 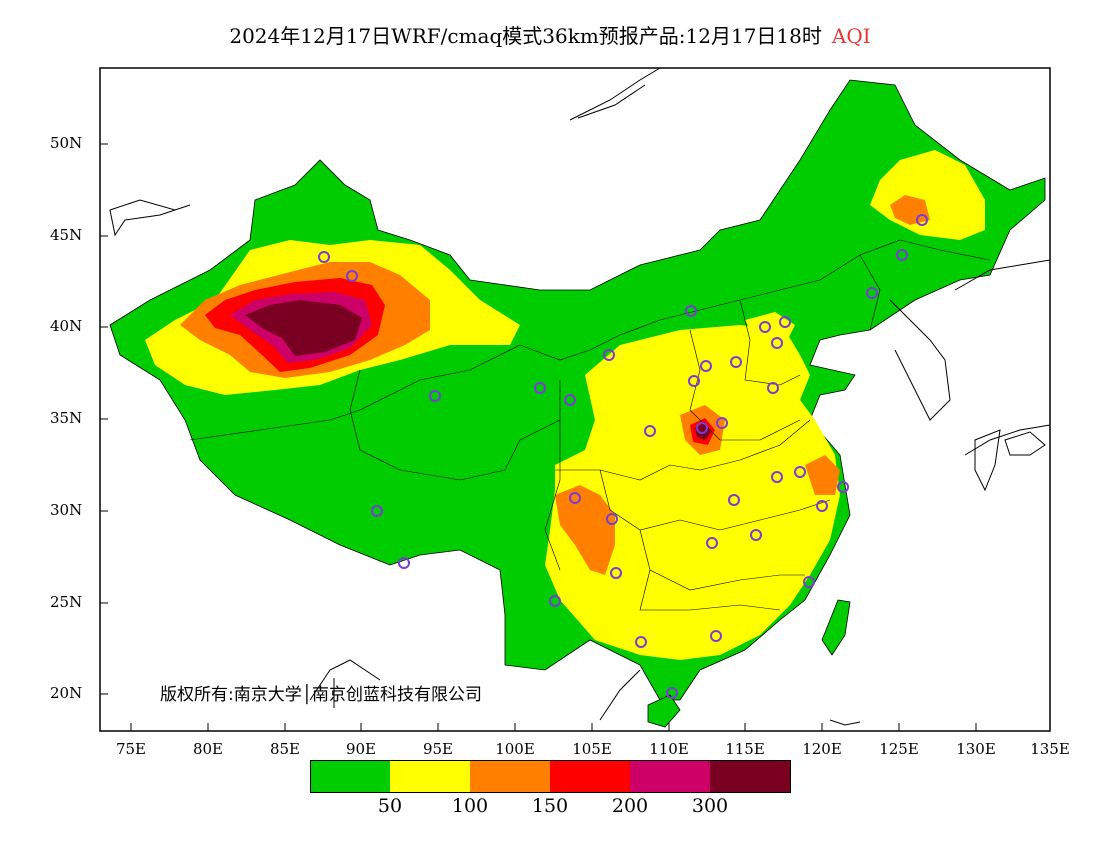 I want to click on lon-label-120e: 120E, so click(x=822, y=749).